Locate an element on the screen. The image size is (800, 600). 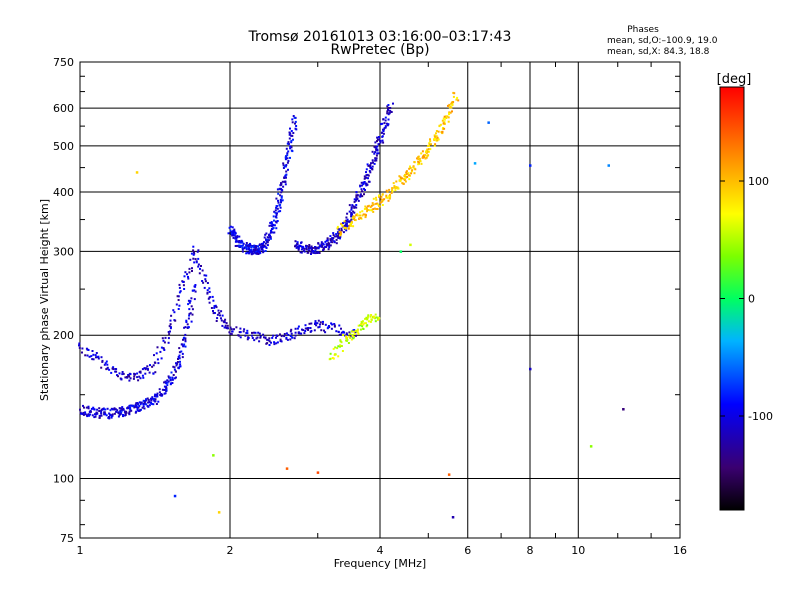
x-tick-label: 2 is located at coordinates (230, 550).